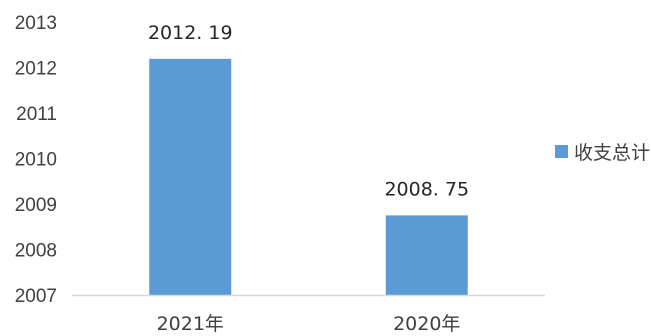  What do you see at coordinates (36, 114) in the screenshot?
I see `y-tick-label: 2011` at bounding box center [36, 114].